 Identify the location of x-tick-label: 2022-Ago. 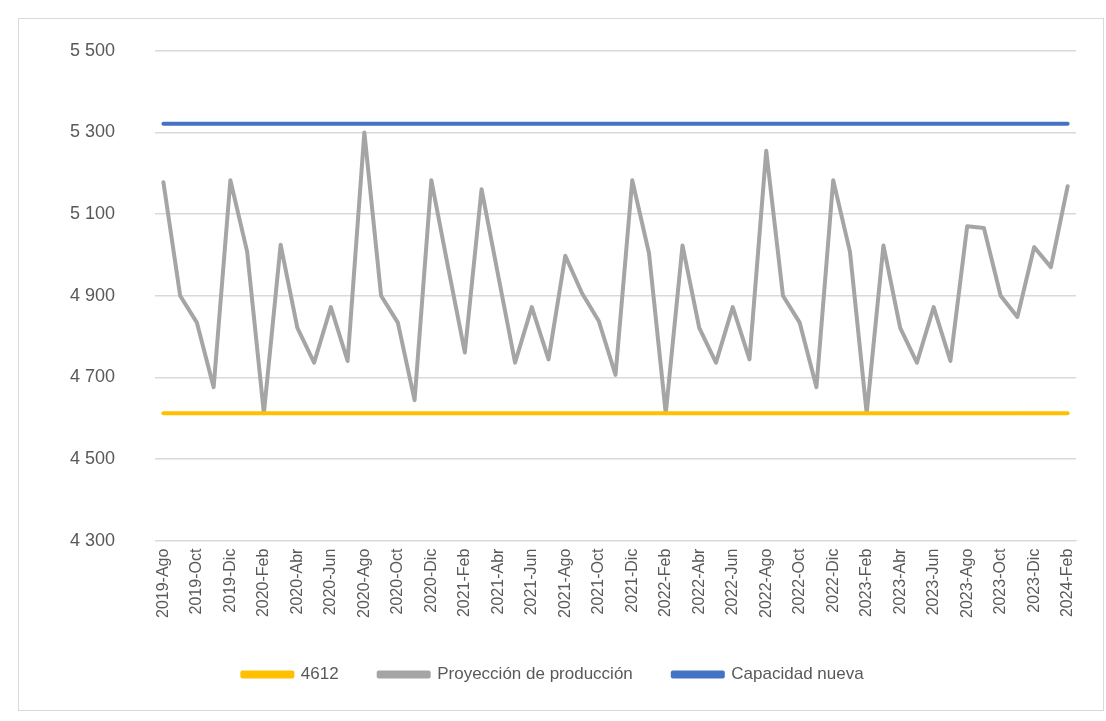
(765, 583).